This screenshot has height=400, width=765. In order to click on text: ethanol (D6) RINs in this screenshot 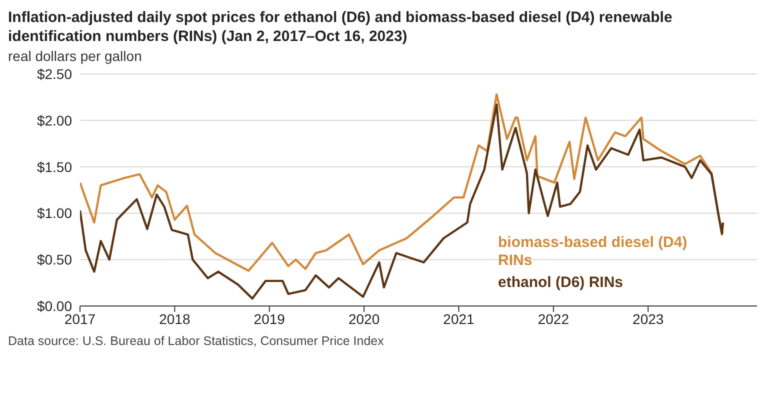, I will do `click(561, 283)`.